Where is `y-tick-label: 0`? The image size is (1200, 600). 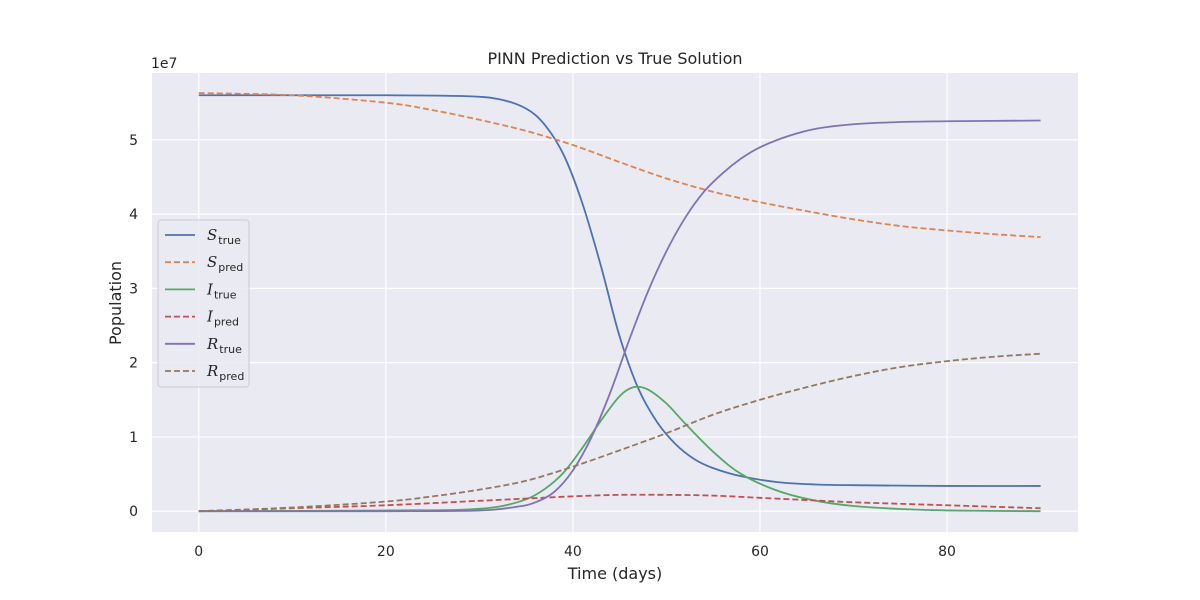
y-tick-label: 0 is located at coordinates (133, 512).